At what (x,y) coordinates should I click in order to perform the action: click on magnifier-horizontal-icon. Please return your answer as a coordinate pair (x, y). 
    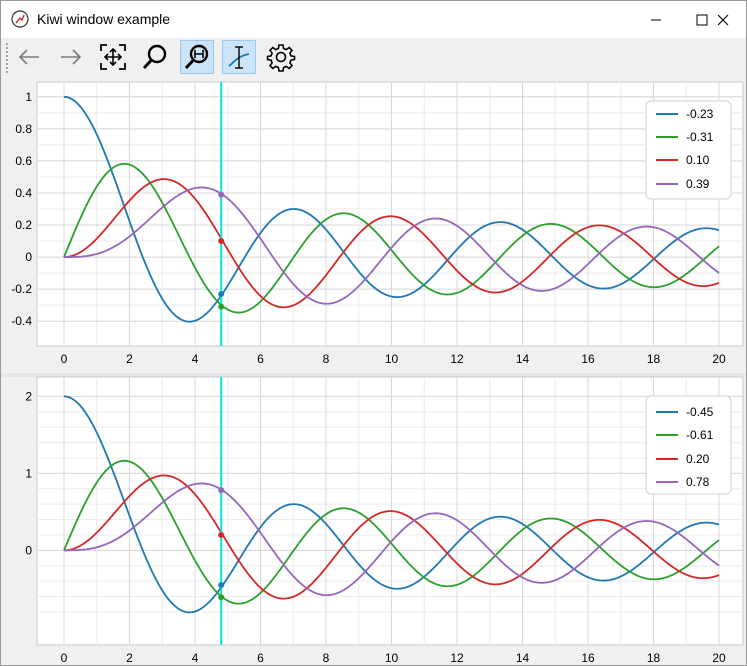
    Looking at the image, I should click on (196, 57).